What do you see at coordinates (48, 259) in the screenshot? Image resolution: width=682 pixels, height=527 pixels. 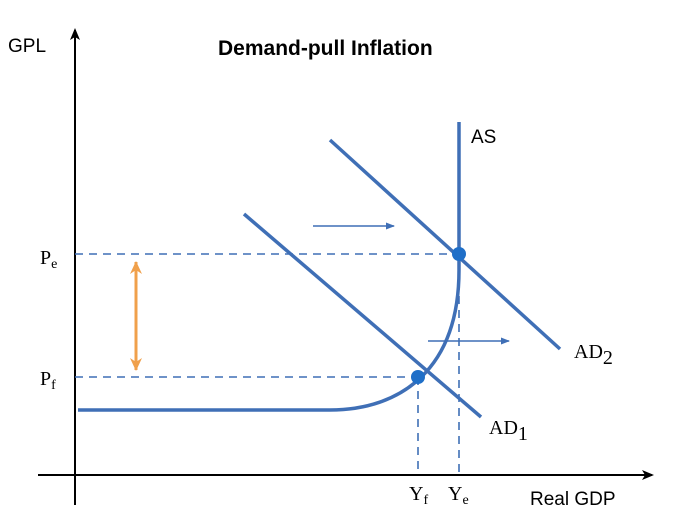 I see `pe-label: Pe` at bounding box center [48, 259].